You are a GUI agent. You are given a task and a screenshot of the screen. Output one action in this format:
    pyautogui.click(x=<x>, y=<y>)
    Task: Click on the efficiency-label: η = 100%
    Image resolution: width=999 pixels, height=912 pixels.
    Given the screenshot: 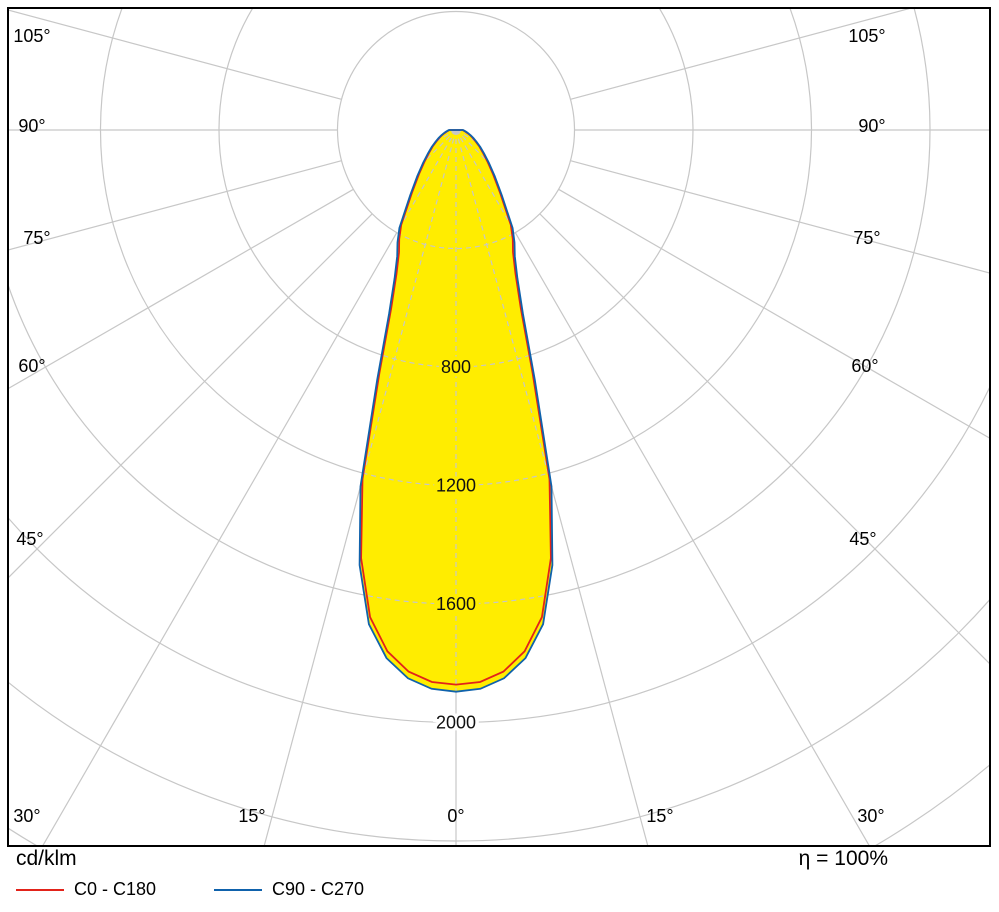 What is the action you would take?
    pyautogui.click(x=843, y=858)
    